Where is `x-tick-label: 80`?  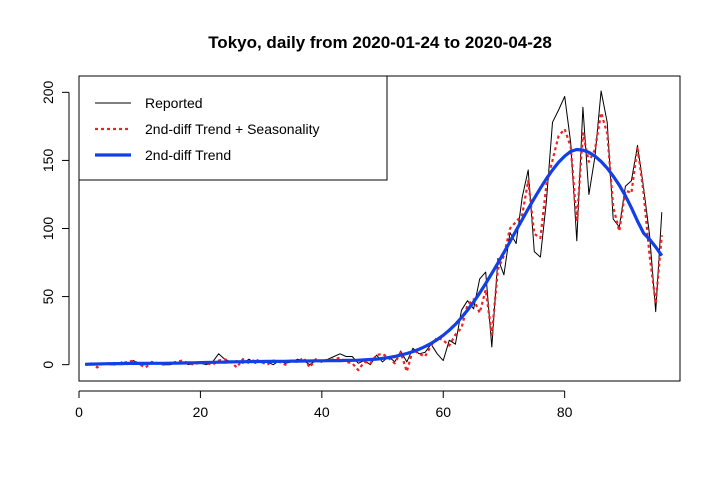
x-tick-label: 80 is located at coordinates (565, 412).